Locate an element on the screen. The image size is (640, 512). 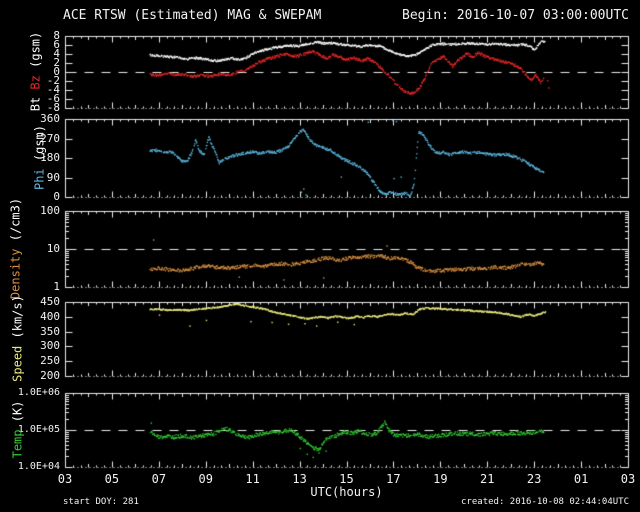
x-tick-label: 13 is located at coordinates (299, 479).